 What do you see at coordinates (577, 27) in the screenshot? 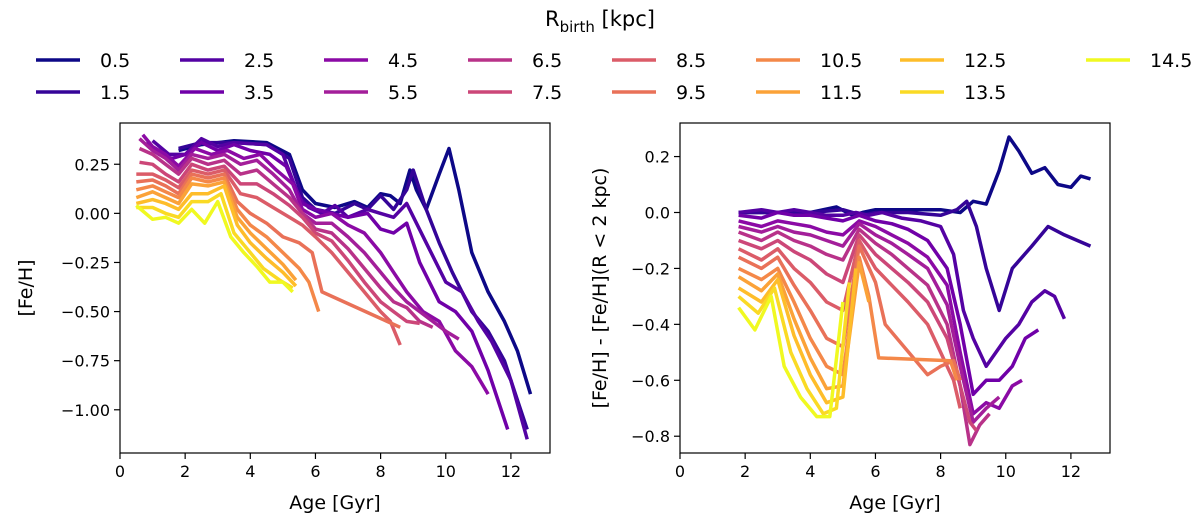
I see `legend-title-subscript: birth` at bounding box center [577, 27].